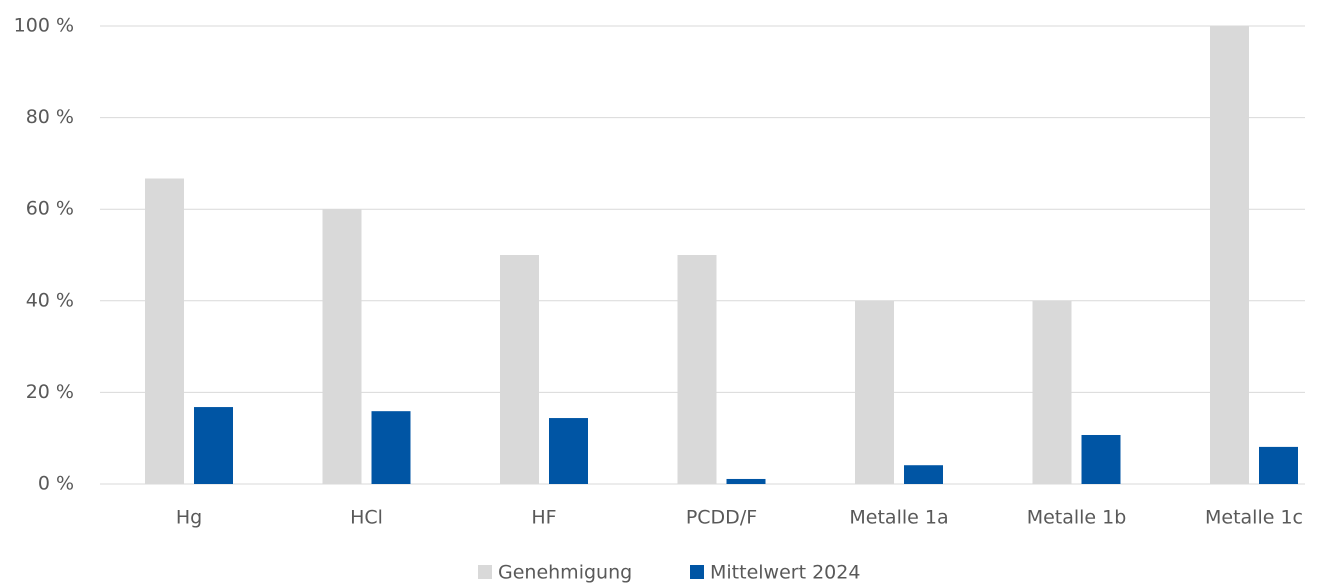 The height and width of the screenshot is (584, 1321). Describe the element at coordinates (366, 518) in the screenshot. I see `x-tick-label: HCl` at that location.